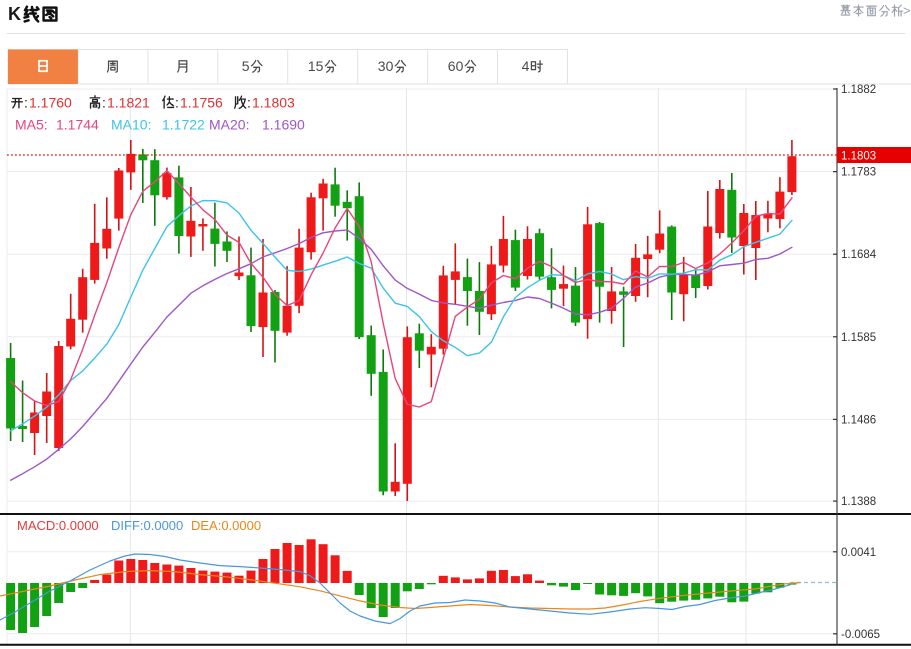 This screenshot has height=649, width=911. Describe the element at coordinates (50, 103) in the screenshot. I see `svg-text: 1.1760` at that location.